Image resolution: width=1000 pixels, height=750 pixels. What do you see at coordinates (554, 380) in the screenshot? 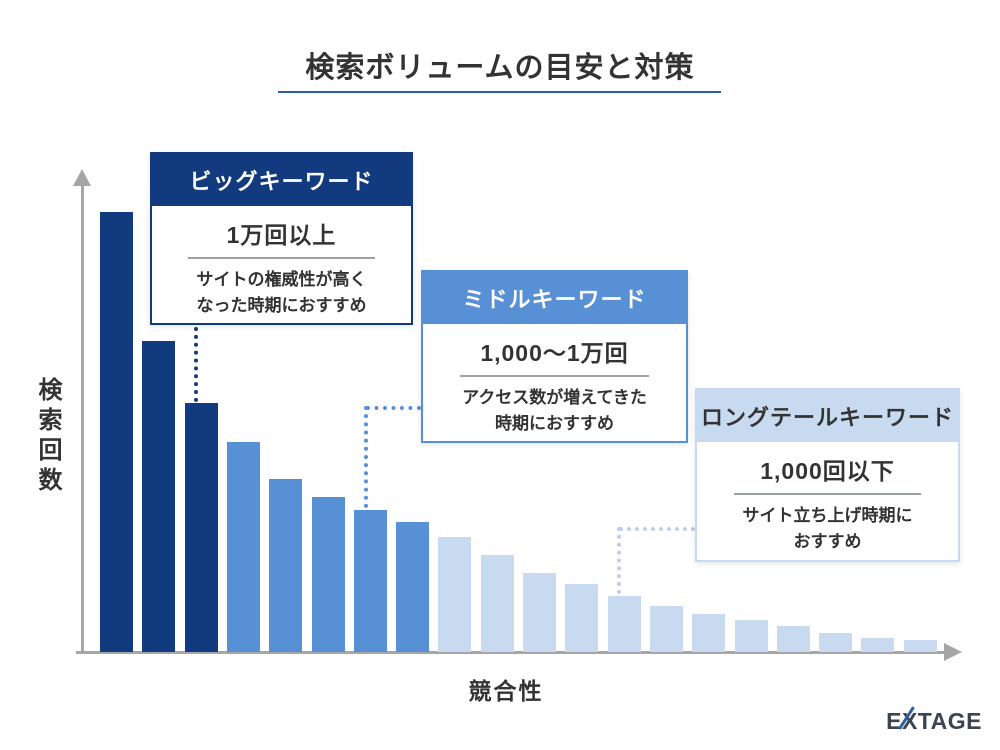
I see `callout-middle-body: 1,000〜1万回 アクセス数が増えてきた 時期におすすめ` at bounding box center [554, 380].